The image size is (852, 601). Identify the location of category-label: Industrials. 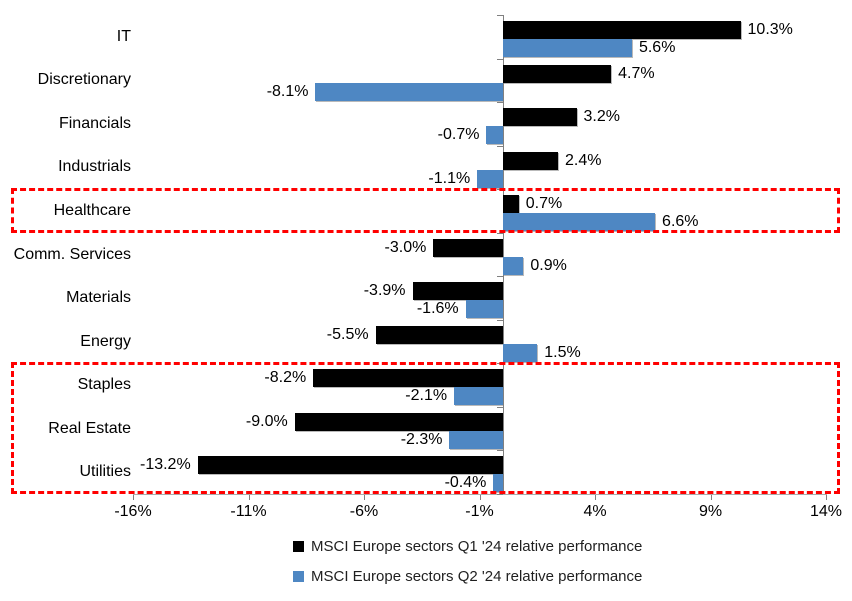
(94, 167).